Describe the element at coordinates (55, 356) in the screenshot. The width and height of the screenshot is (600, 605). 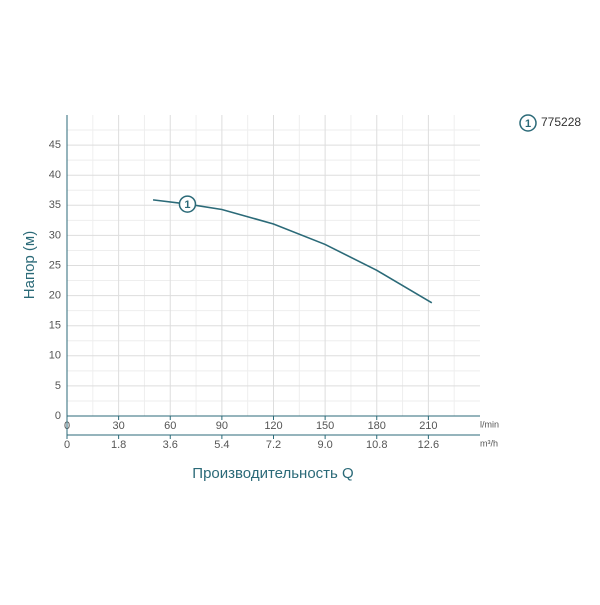
I see `y-tick-label: 10` at that location.